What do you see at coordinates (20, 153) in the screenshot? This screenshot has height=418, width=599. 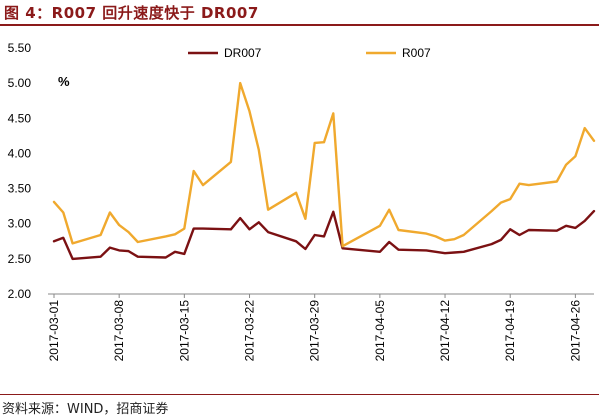 I see `y-tick-label: 4.00` at bounding box center [20, 153].